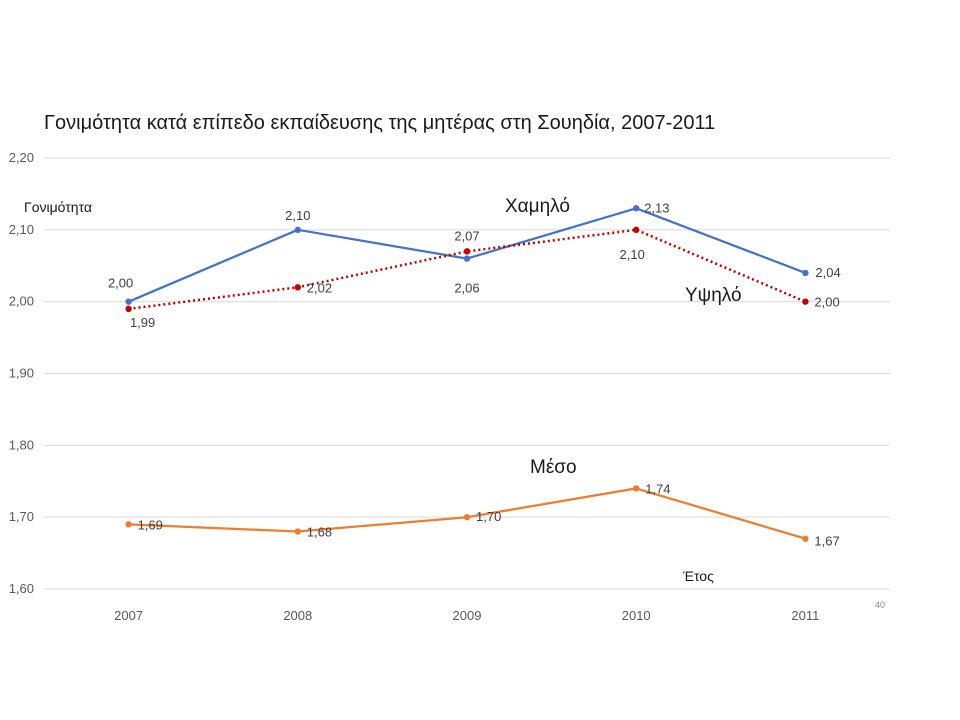  What do you see at coordinates (21, 588) in the screenshot?
I see `y-tick-label: 1,60` at bounding box center [21, 588].